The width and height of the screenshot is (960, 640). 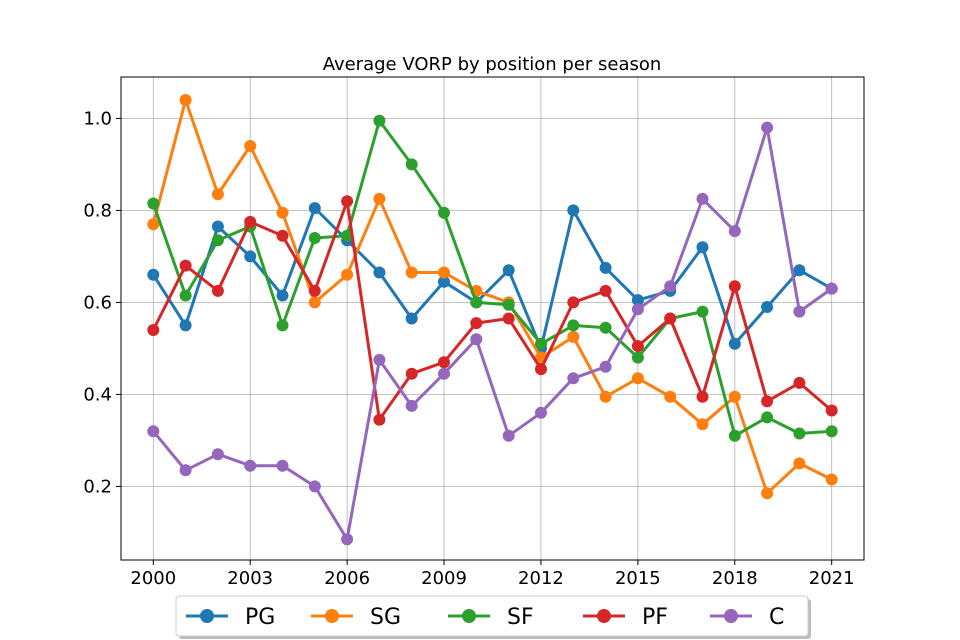 What do you see at coordinates (153, 578) in the screenshot?
I see `x-tick-label: 2000` at bounding box center [153, 578].